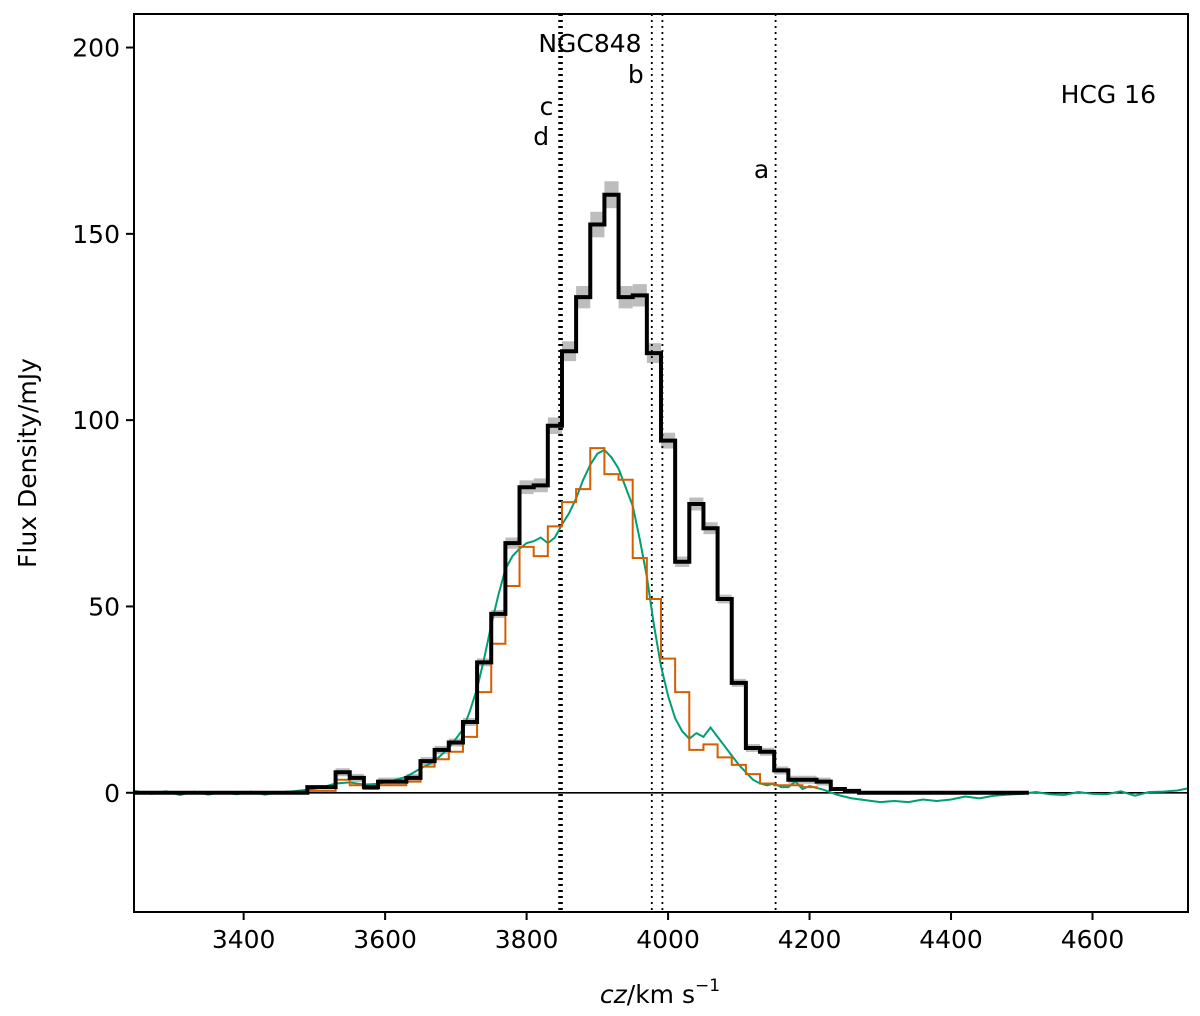 The height and width of the screenshot is (1016, 1200). What do you see at coordinates (104, 606) in the screenshot?
I see `y-tick-label: 50` at bounding box center [104, 606].